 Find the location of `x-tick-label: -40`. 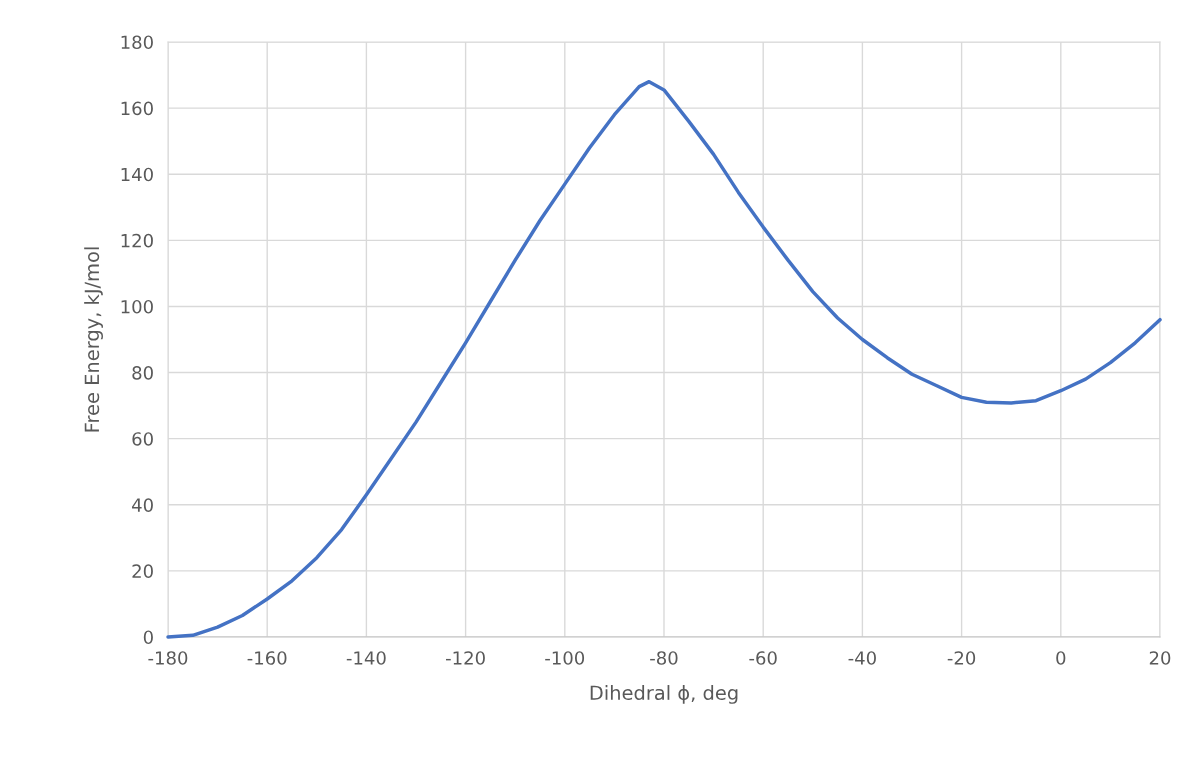

x-tick-label: -40 is located at coordinates (862, 658).